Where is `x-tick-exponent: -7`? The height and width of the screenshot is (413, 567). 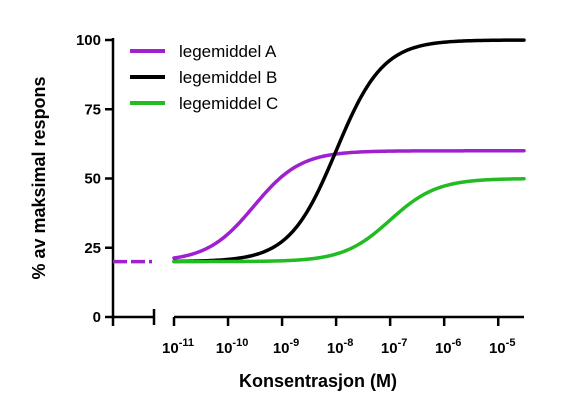 x-tick-exponent: -7 is located at coordinates (403, 343).